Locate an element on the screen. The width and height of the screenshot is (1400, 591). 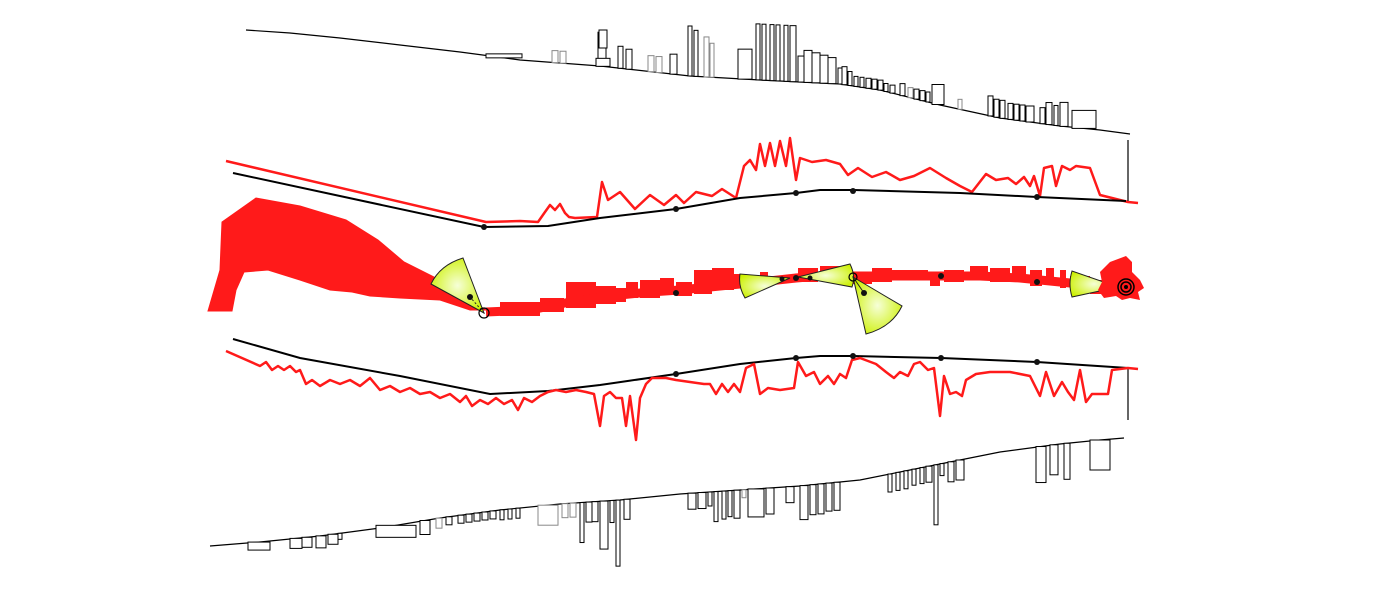
lower-buildings is located at coordinates (679, 503).